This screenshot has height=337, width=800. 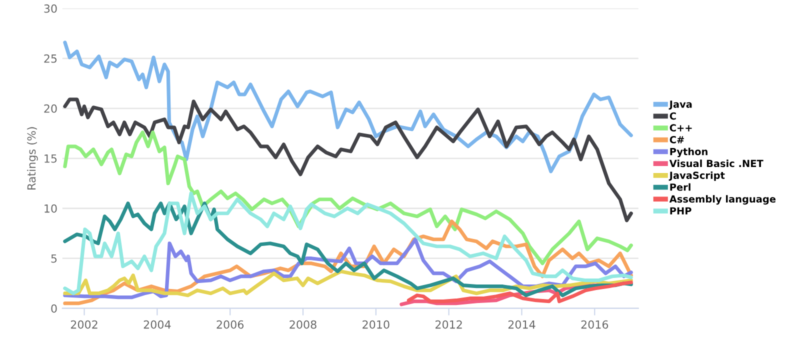 I want to click on legend-label: Visual Basic .NET, so click(x=716, y=164).